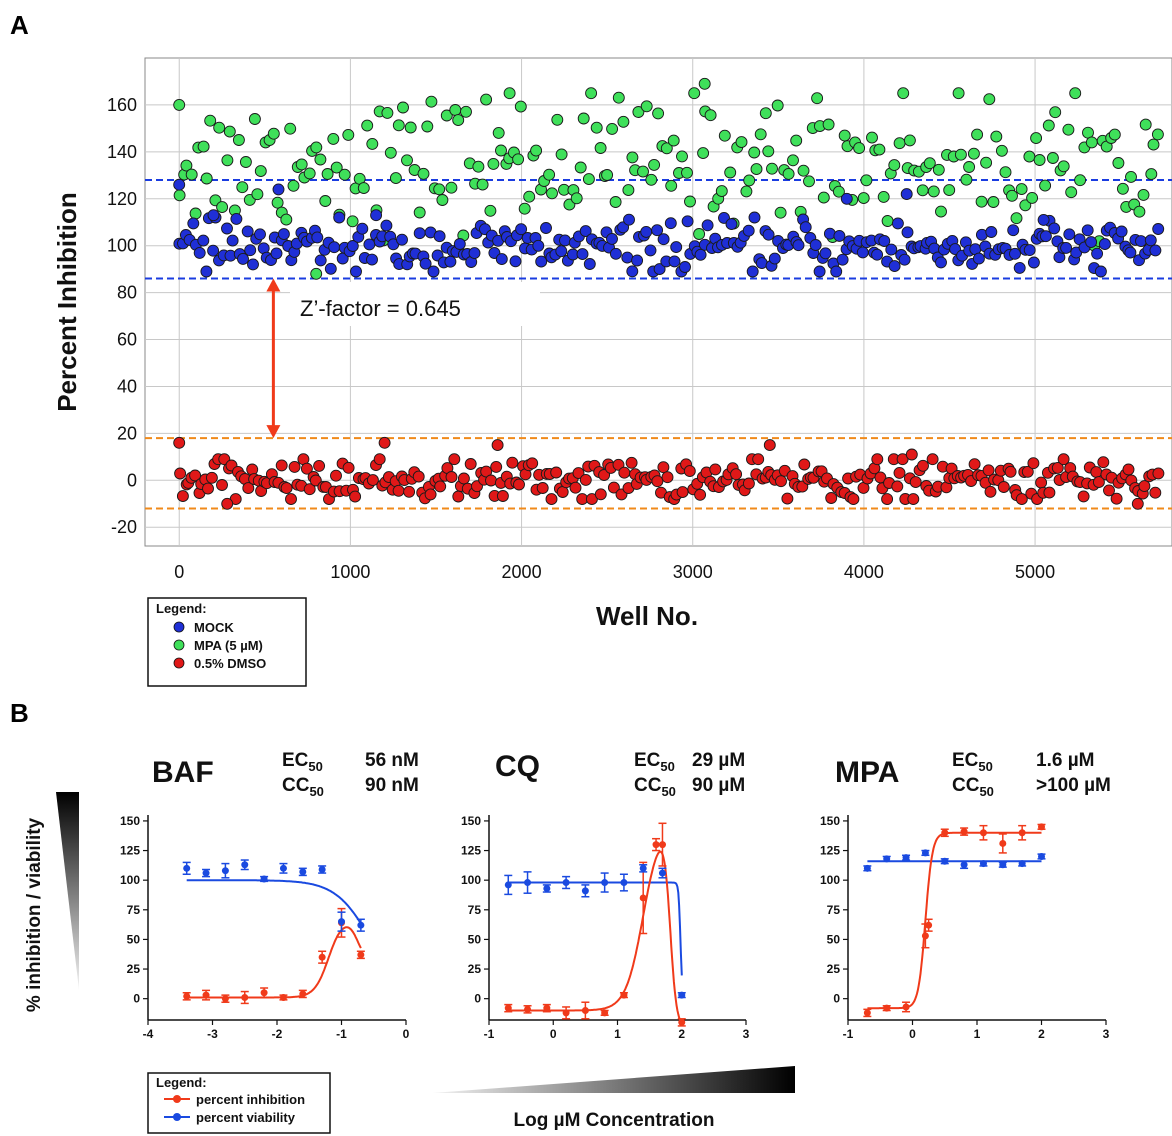  What do you see at coordinates (228, 645) in the screenshot?
I see `legend-item-mpa: MPA (5 µM)` at bounding box center [228, 645].